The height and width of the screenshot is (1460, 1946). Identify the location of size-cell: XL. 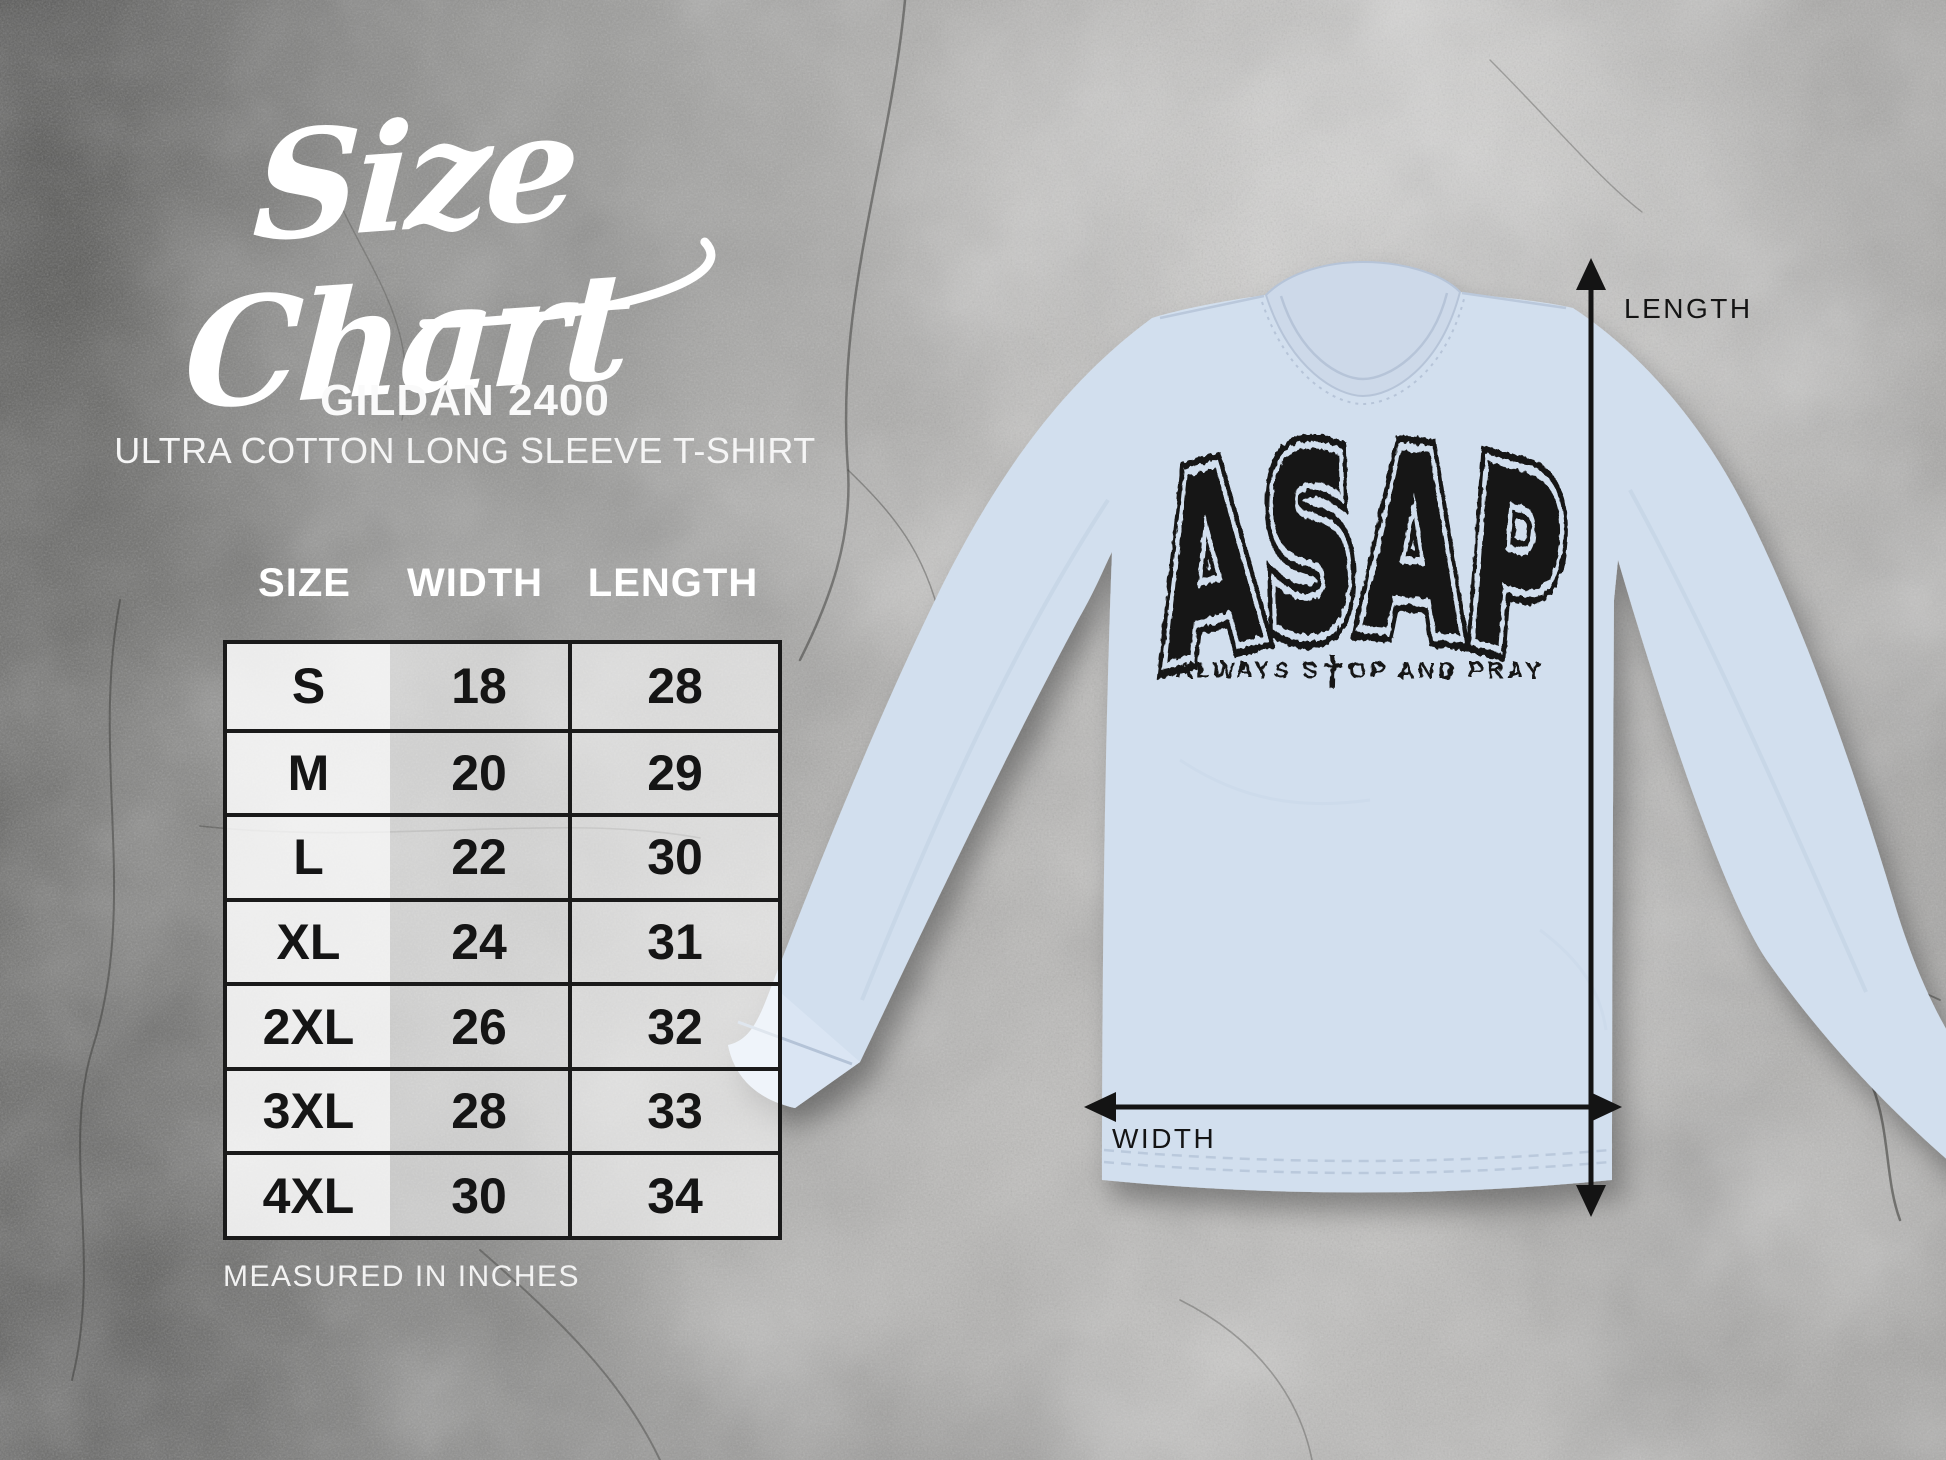
(308, 942).